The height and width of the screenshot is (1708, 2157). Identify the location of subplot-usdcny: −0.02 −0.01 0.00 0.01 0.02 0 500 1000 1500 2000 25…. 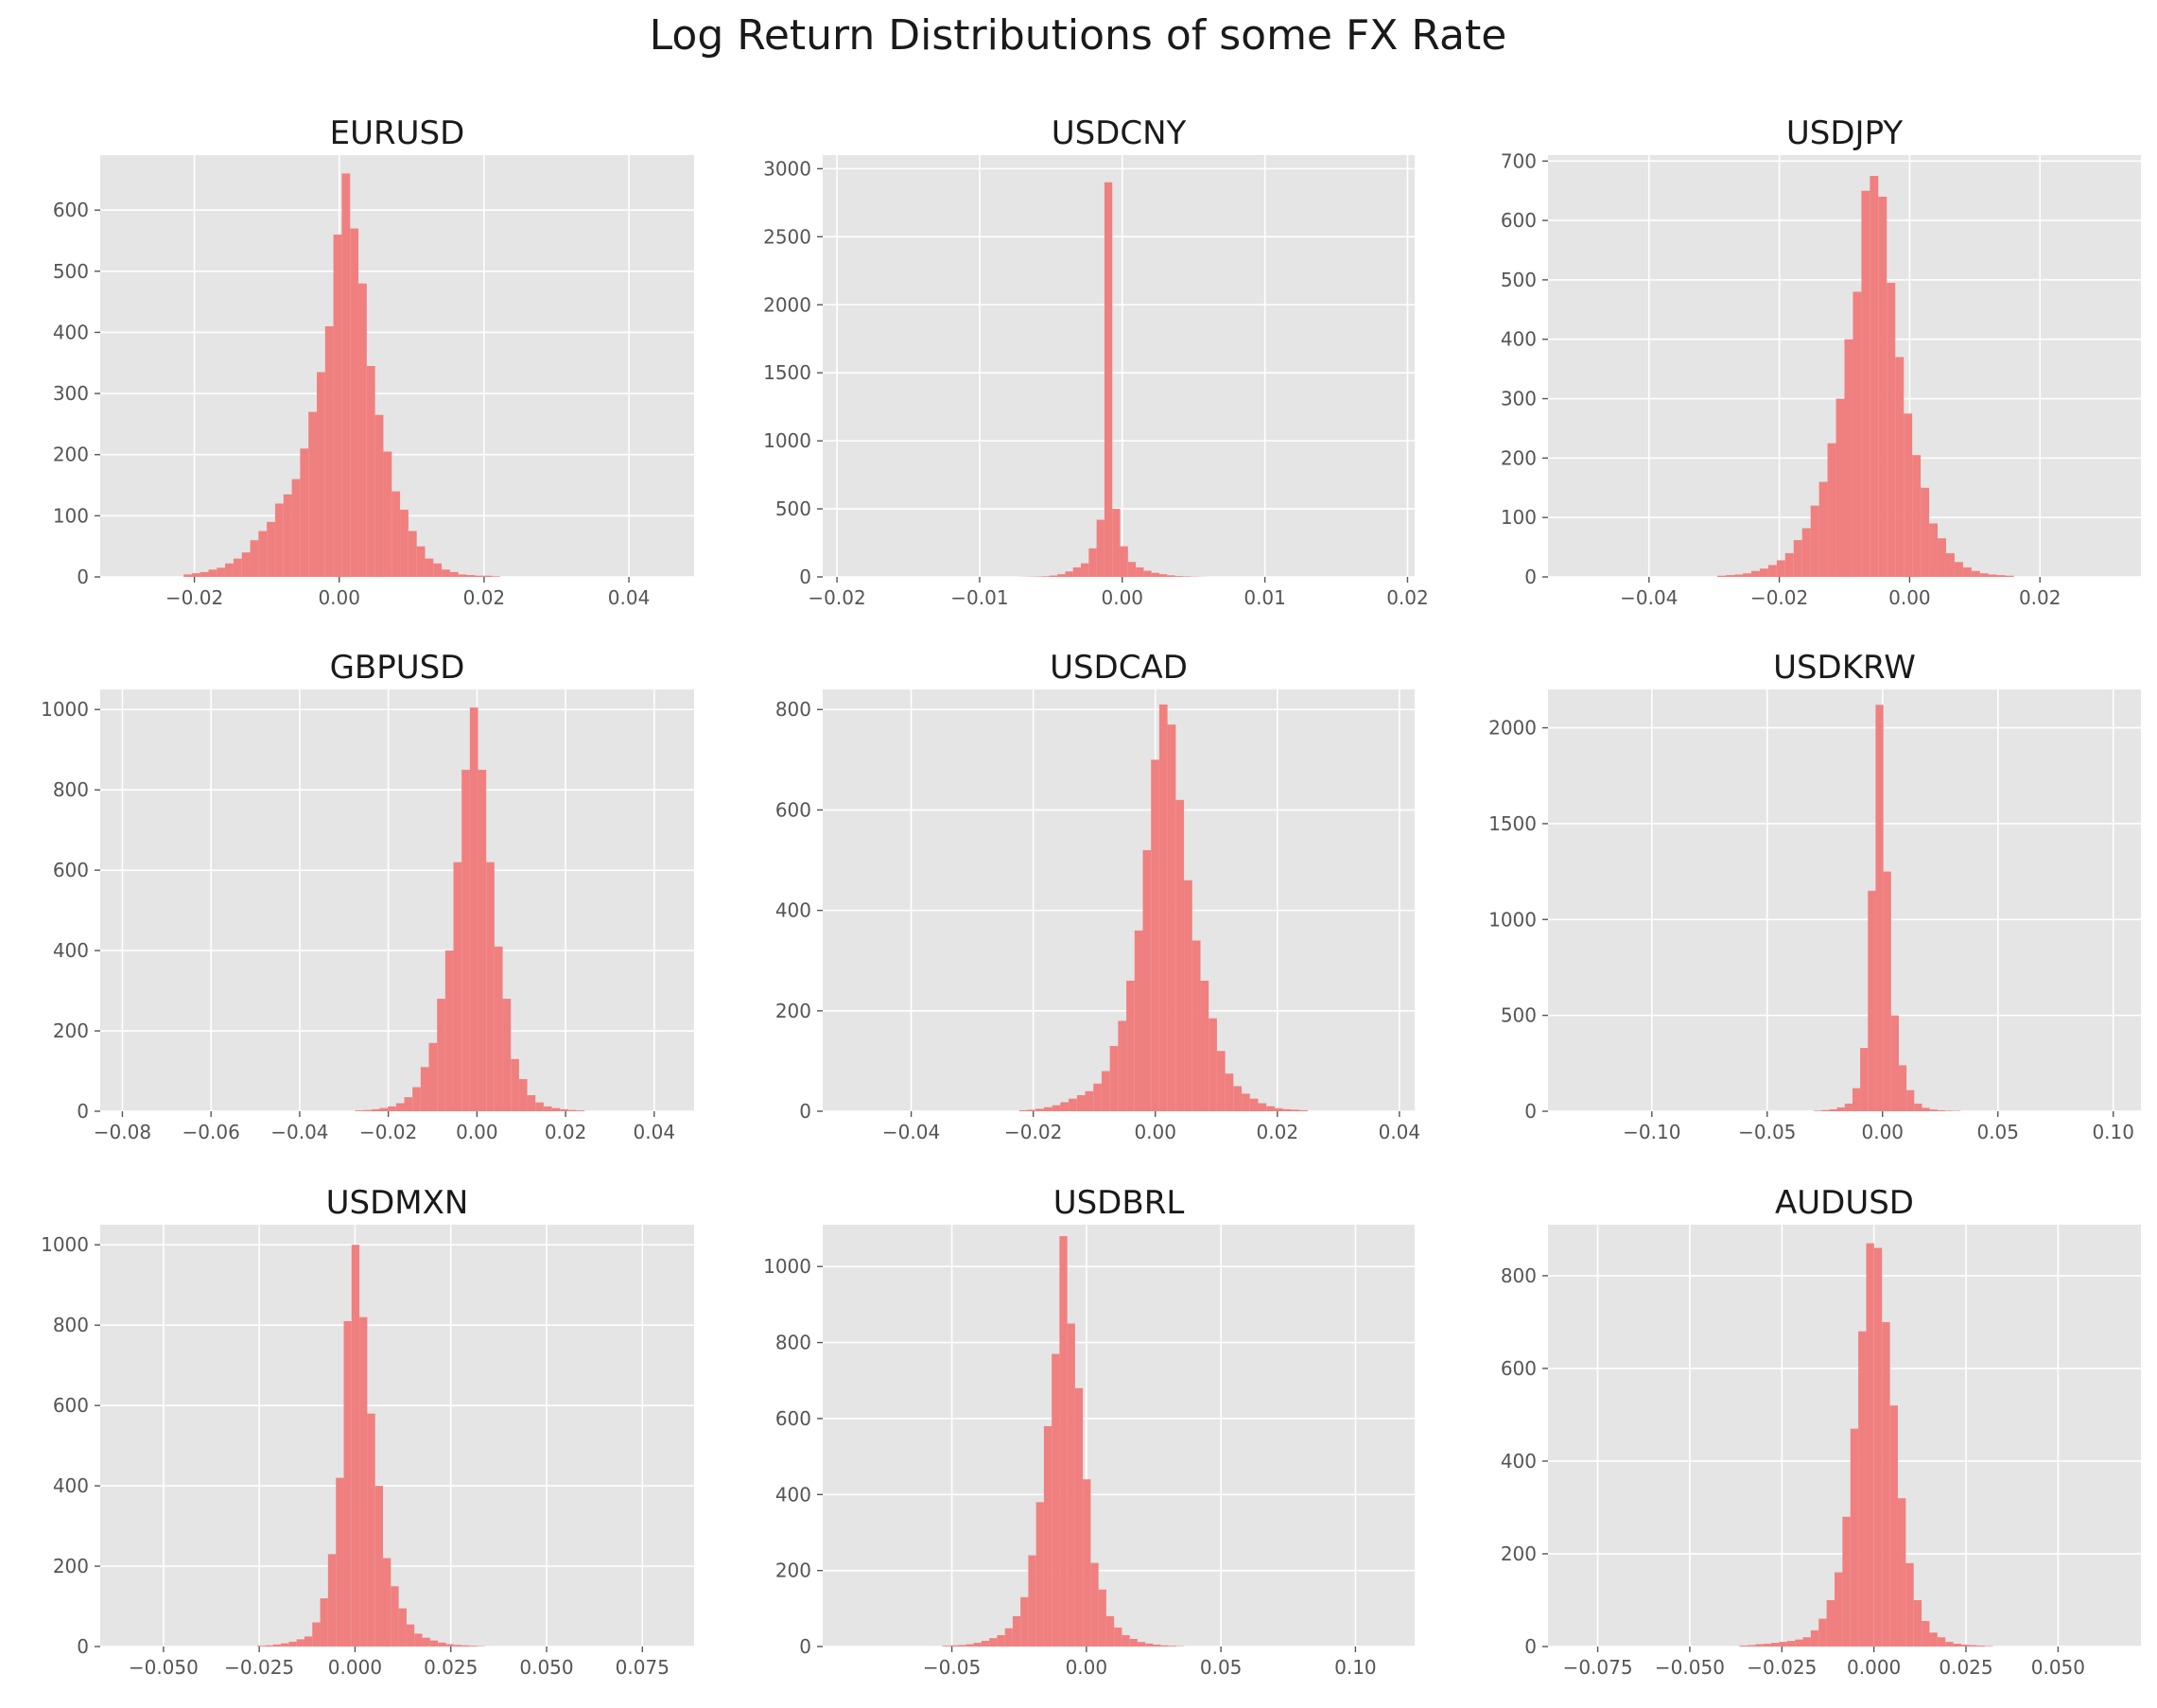
(1096, 361).